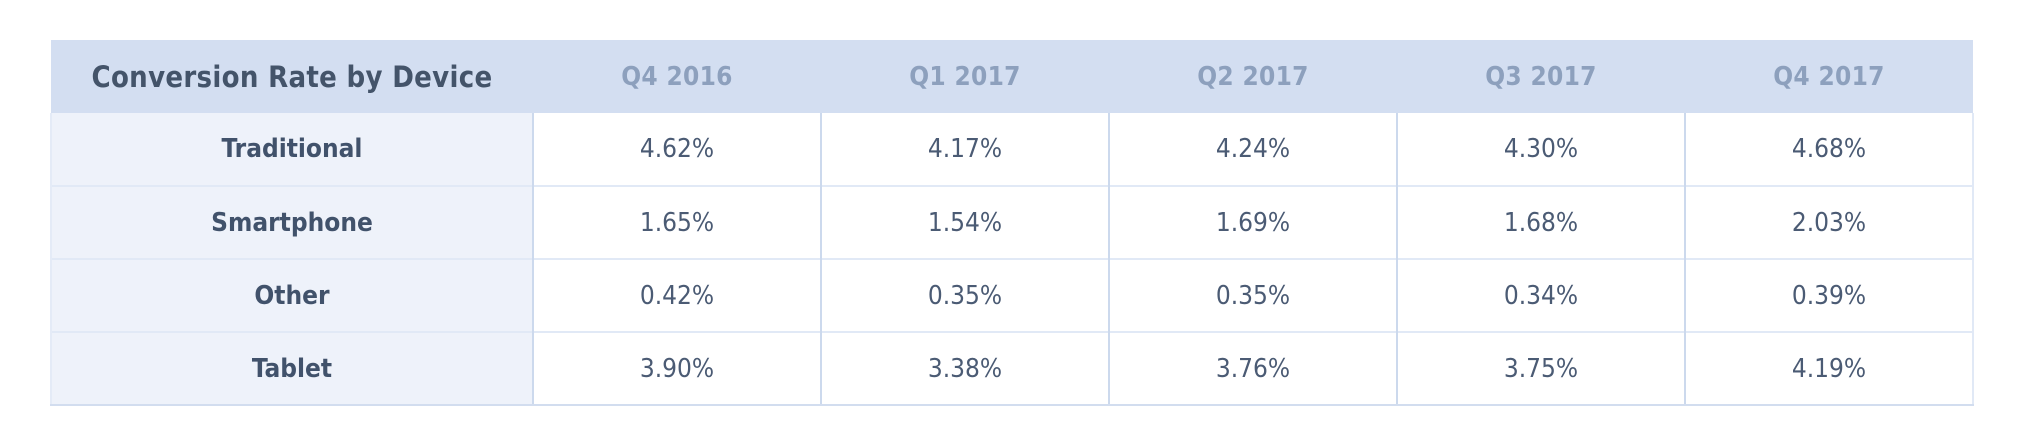 This screenshot has width=2036, height=444. What do you see at coordinates (676, 149) in the screenshot?
I see `value-cell: 4.62%` at bounding box center [676, 149].